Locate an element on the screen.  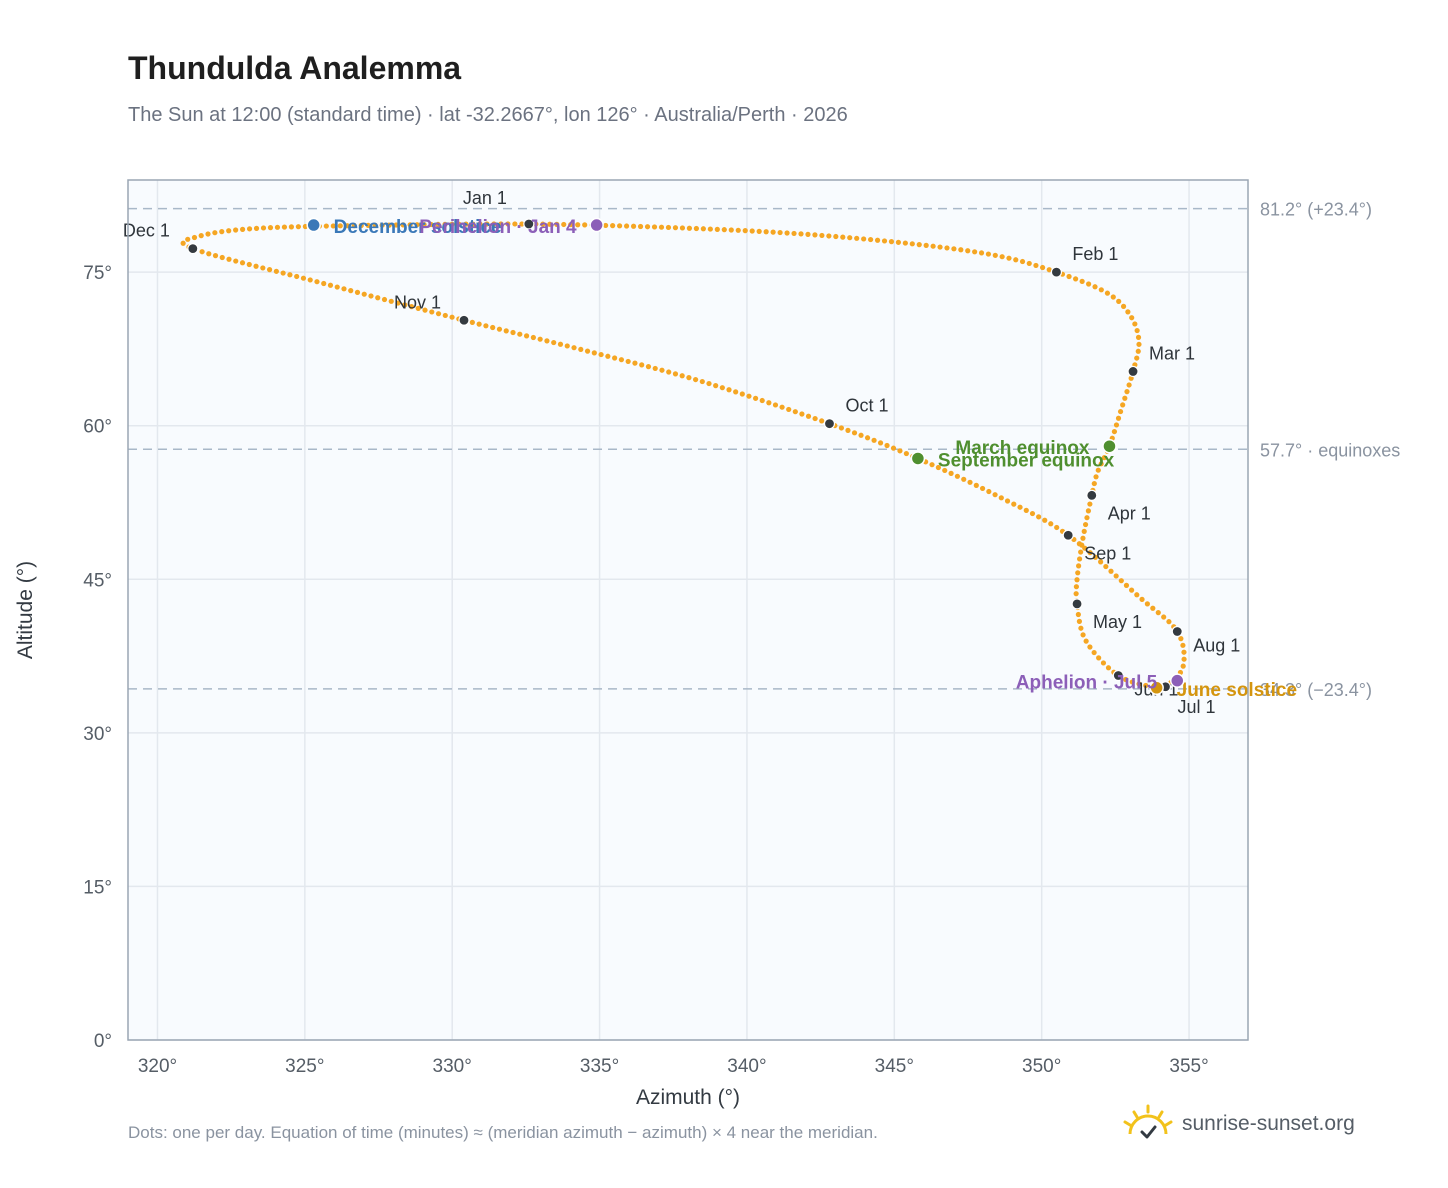
month-label-feb-1: Feb 1 is located at coordinates (1095, 254).